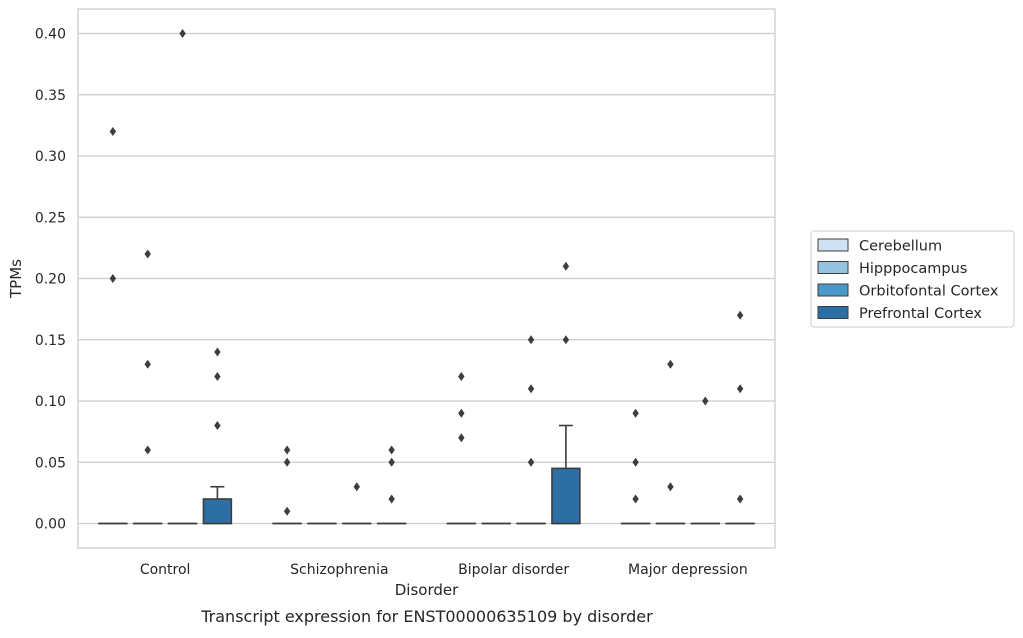 Image resolution: width=1023 pixels, height=638 pixels. What do you see at coordinates (900, 247) in the screenshot?
I see `legend-label: Cerebellum` at bounding box center [900, 247].